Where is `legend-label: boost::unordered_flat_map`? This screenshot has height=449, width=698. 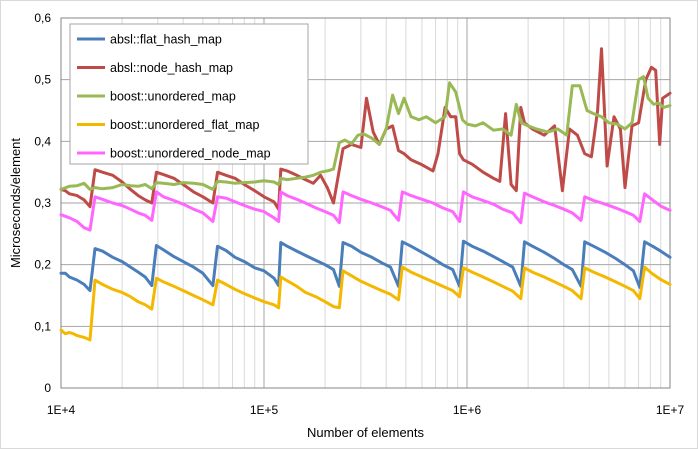
legend-label: boost::unordered_flat_map is located at coordinates (184, 125).